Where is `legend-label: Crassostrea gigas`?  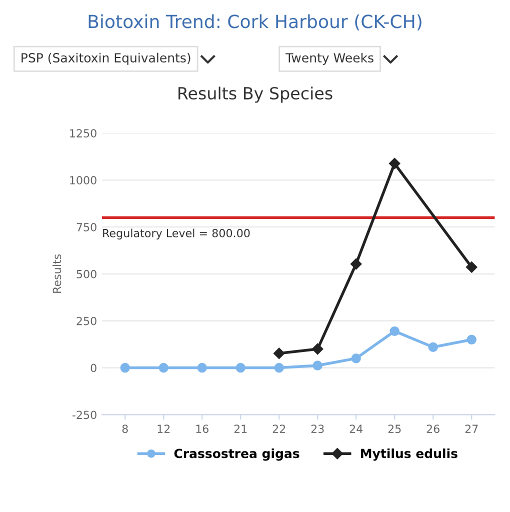
legend-label: Crassostrea gigas is located at coordinates (237, 454).